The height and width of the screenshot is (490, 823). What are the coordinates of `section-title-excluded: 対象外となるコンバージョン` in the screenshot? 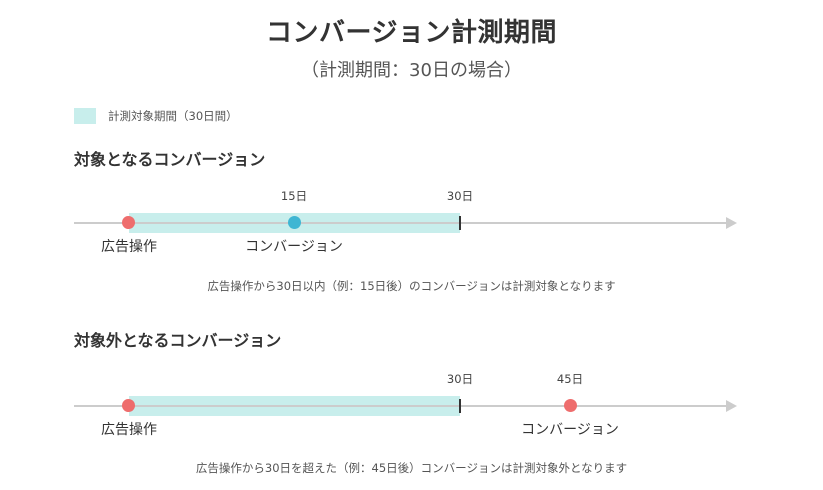 It's located at (178, 340).